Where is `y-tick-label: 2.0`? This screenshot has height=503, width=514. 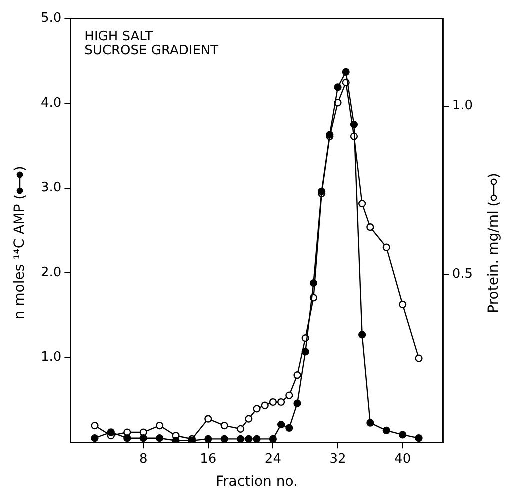 y-tick-label: 2.0 is located at coordinates (51, 272).